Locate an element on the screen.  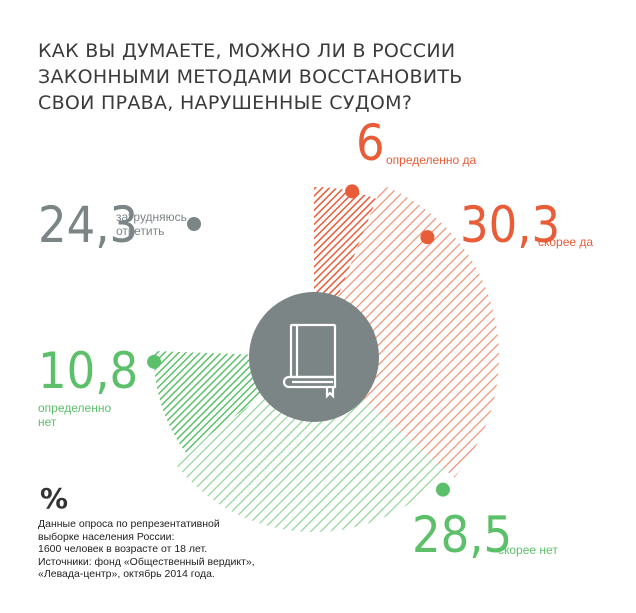
label-def-no-line-1: определенно is located at coordinates (75, 408).